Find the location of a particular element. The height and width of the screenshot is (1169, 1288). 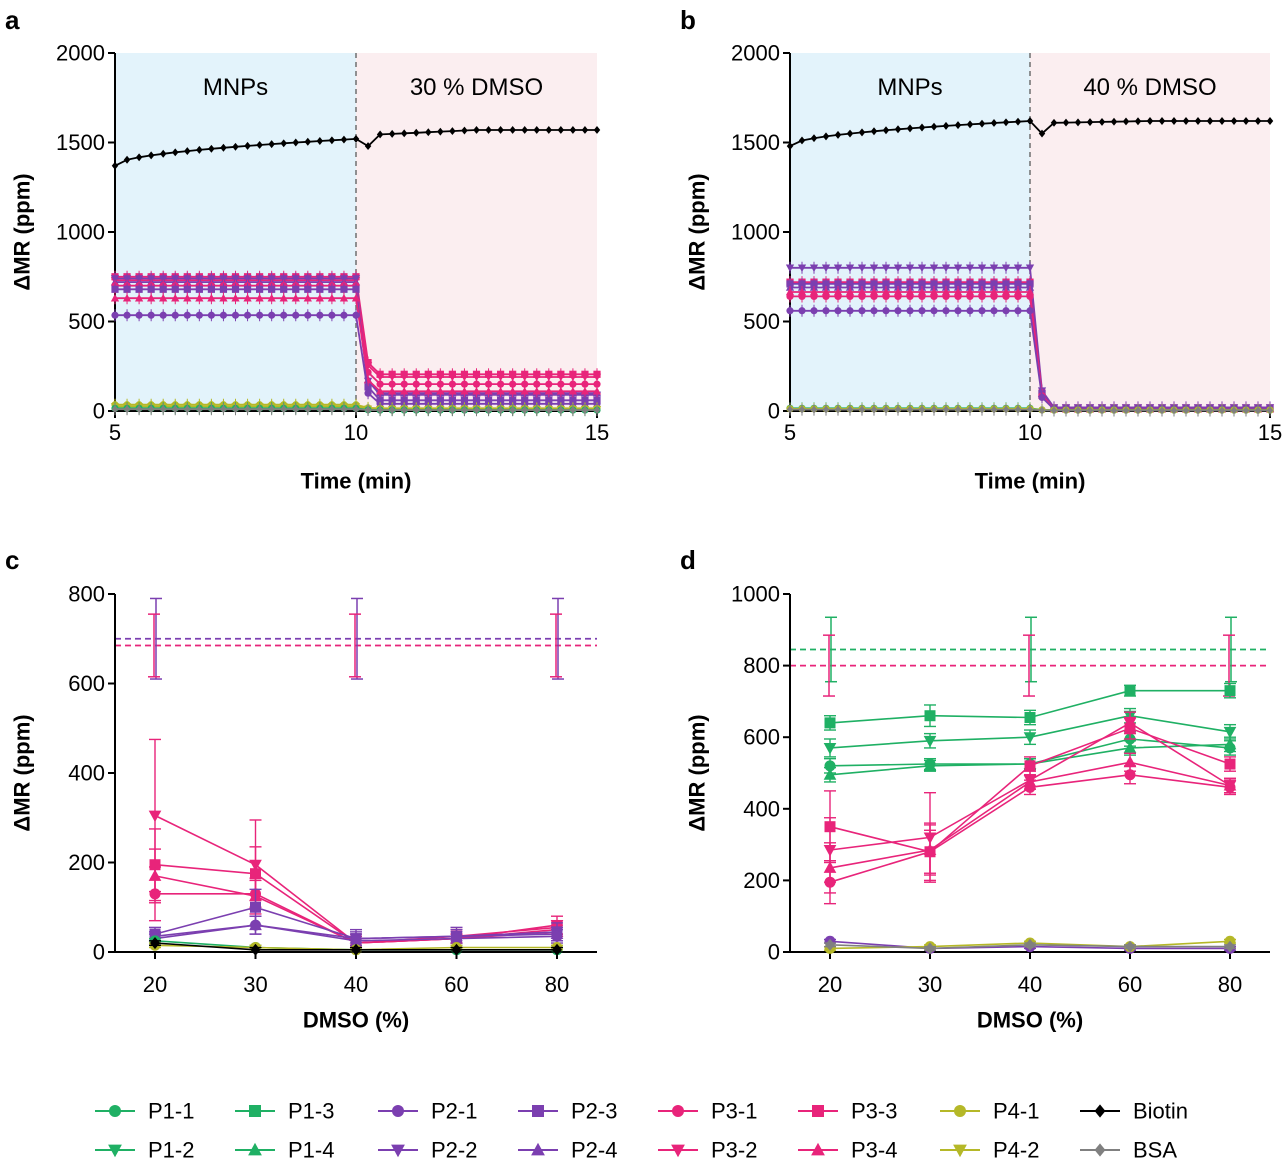

legend-item-P2-1: P2-1 is located at coordinates (427, 1111).